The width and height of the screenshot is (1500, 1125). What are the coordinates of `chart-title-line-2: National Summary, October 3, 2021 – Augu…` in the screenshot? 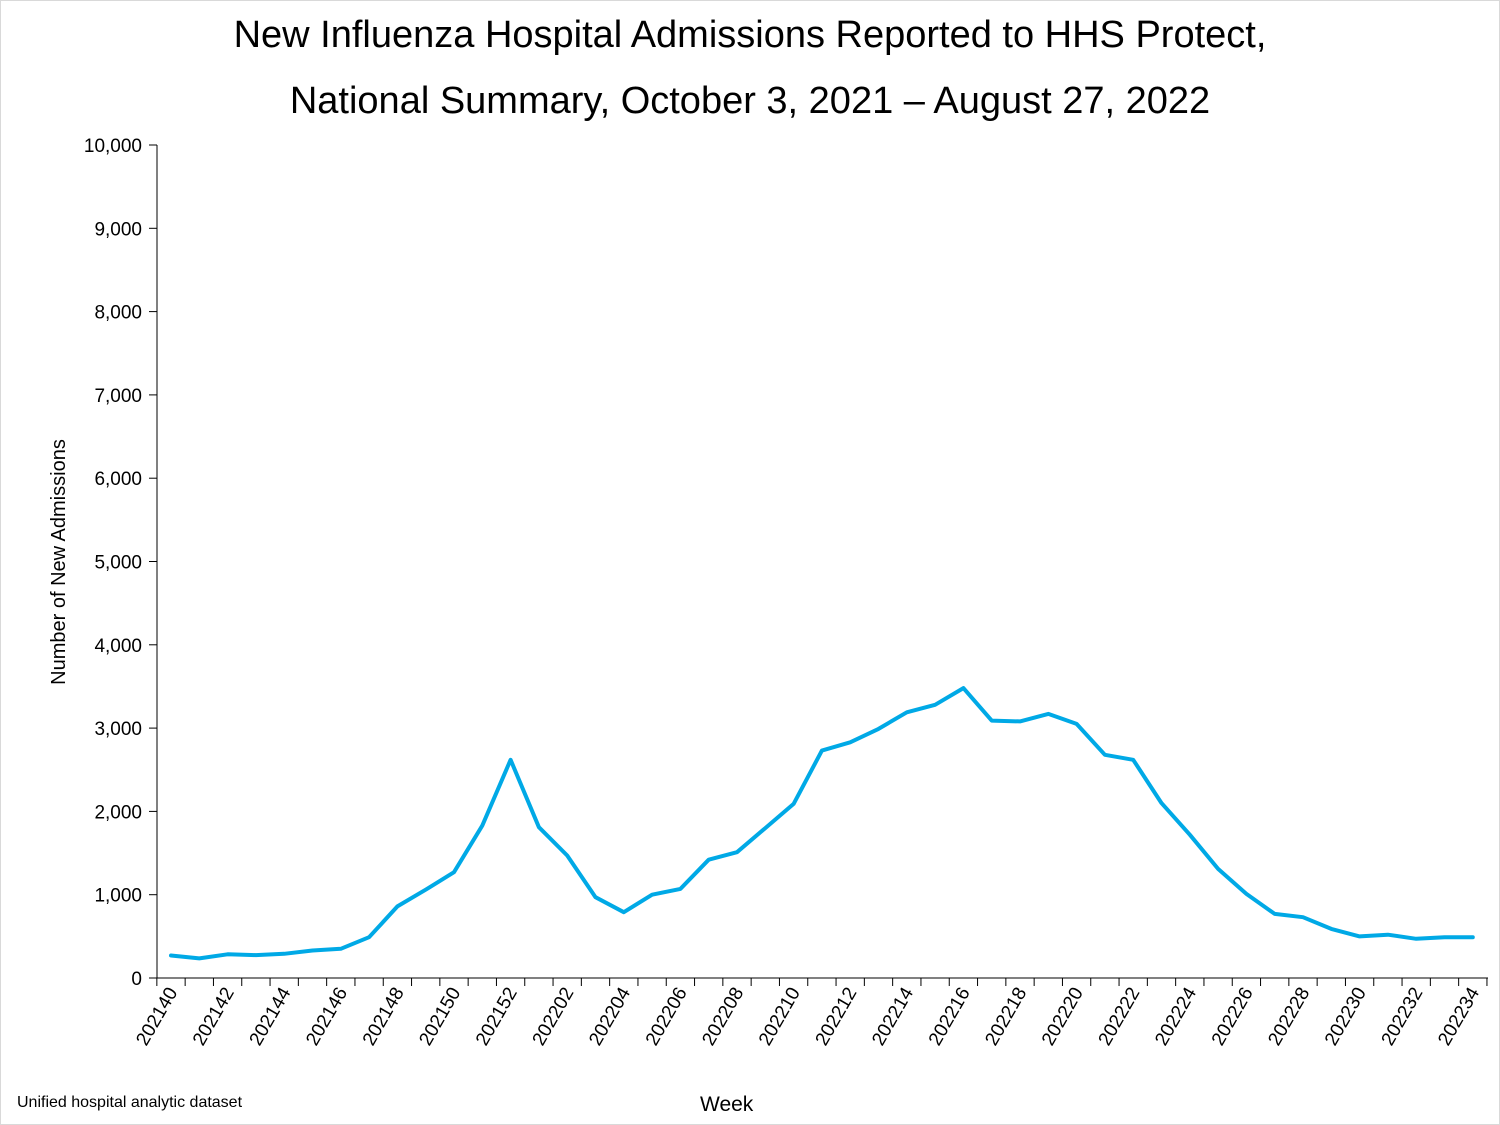 It's located at (750, 101).